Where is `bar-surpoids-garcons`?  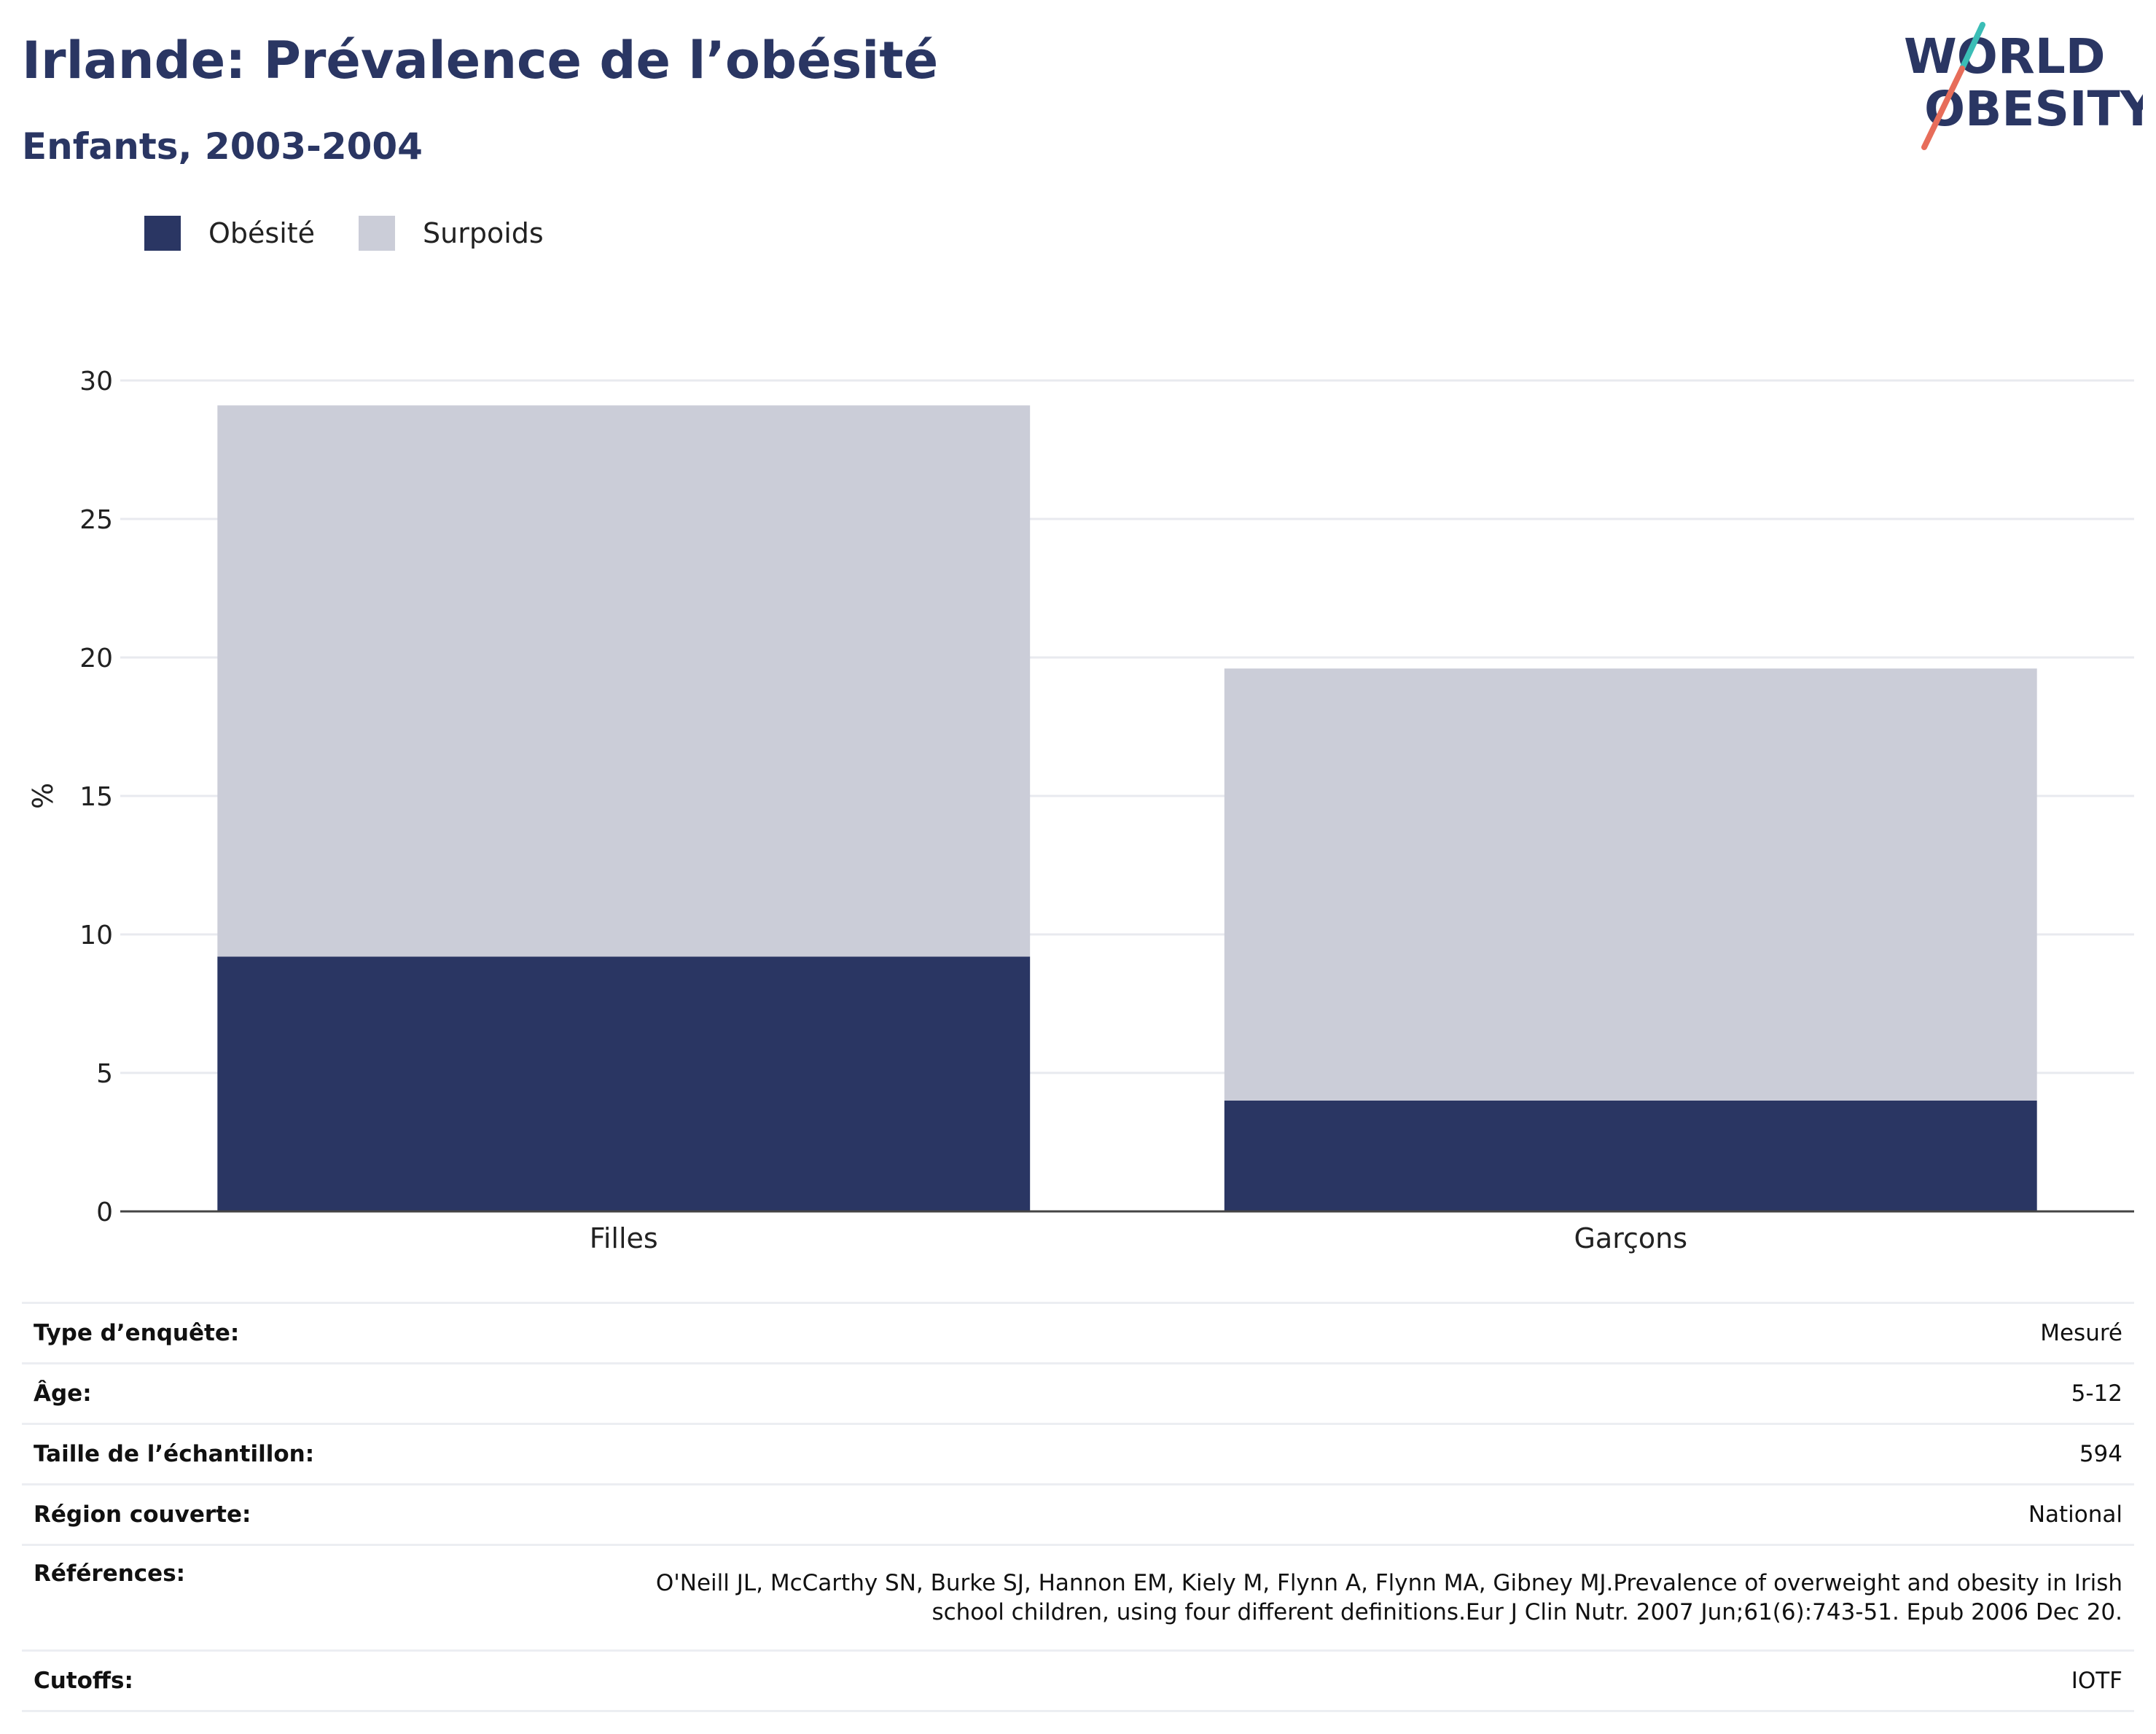
bar-surpoids-garcons is located at coordinates (1630, 885).